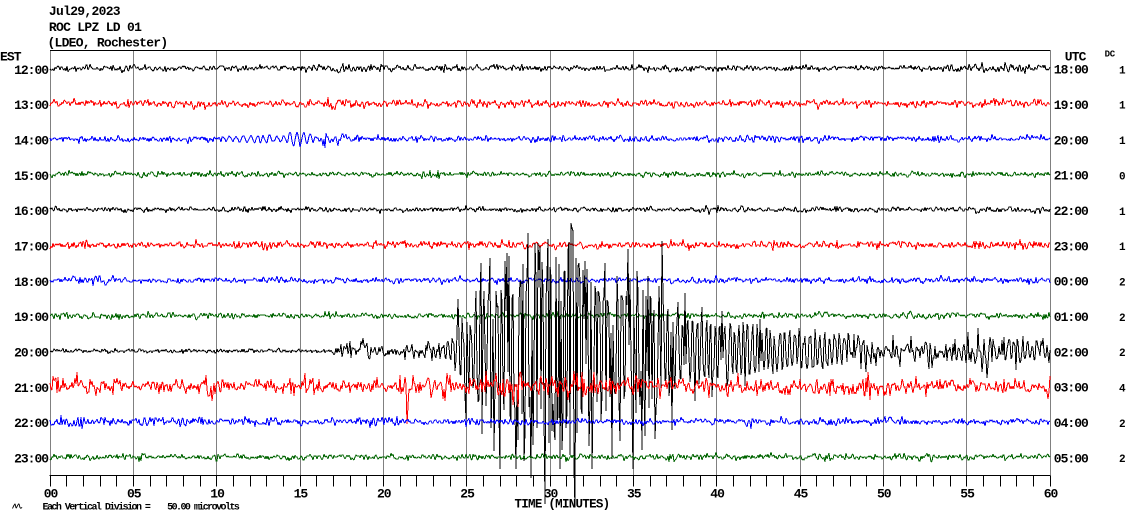 This screenshot has height=519, width=1130. What do you see at coordinates (551, 493) in the screenshot?
I see `svg-text: 30` at bounding box center [551, 493].